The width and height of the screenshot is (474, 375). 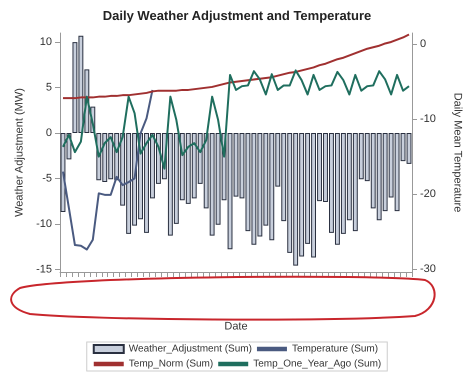 What do you see at coordinates (428, 269) in the screenshot?
I see `y2-tick-label: -30` at bounding box center [428, 269].